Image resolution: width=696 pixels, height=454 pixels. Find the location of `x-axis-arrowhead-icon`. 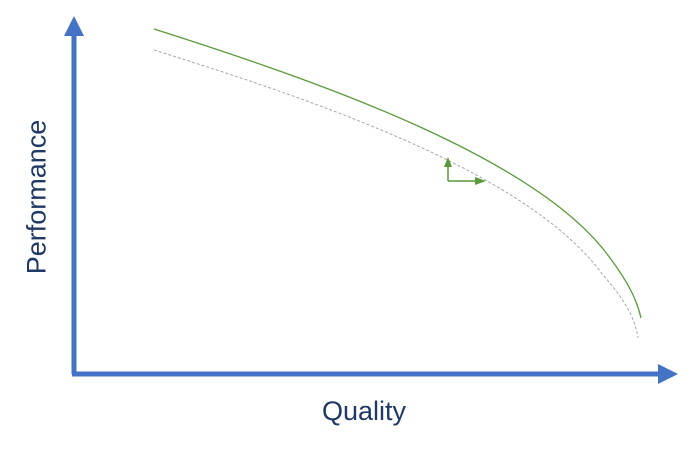

x-axis-arrowhead-icon is located at coordinates (668, 374).